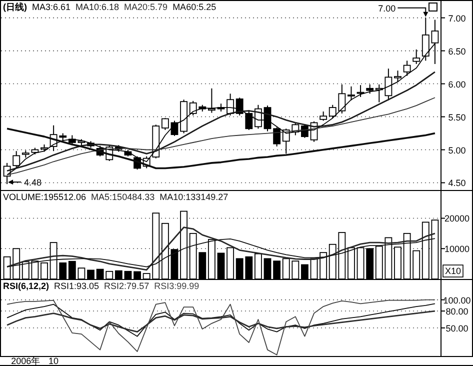 This screenshot has width=473, height=366. What do you see at coordinates (51, 7) in the screenshot?
I see `text: MA3:6.61` at bounding box center [51, 7].